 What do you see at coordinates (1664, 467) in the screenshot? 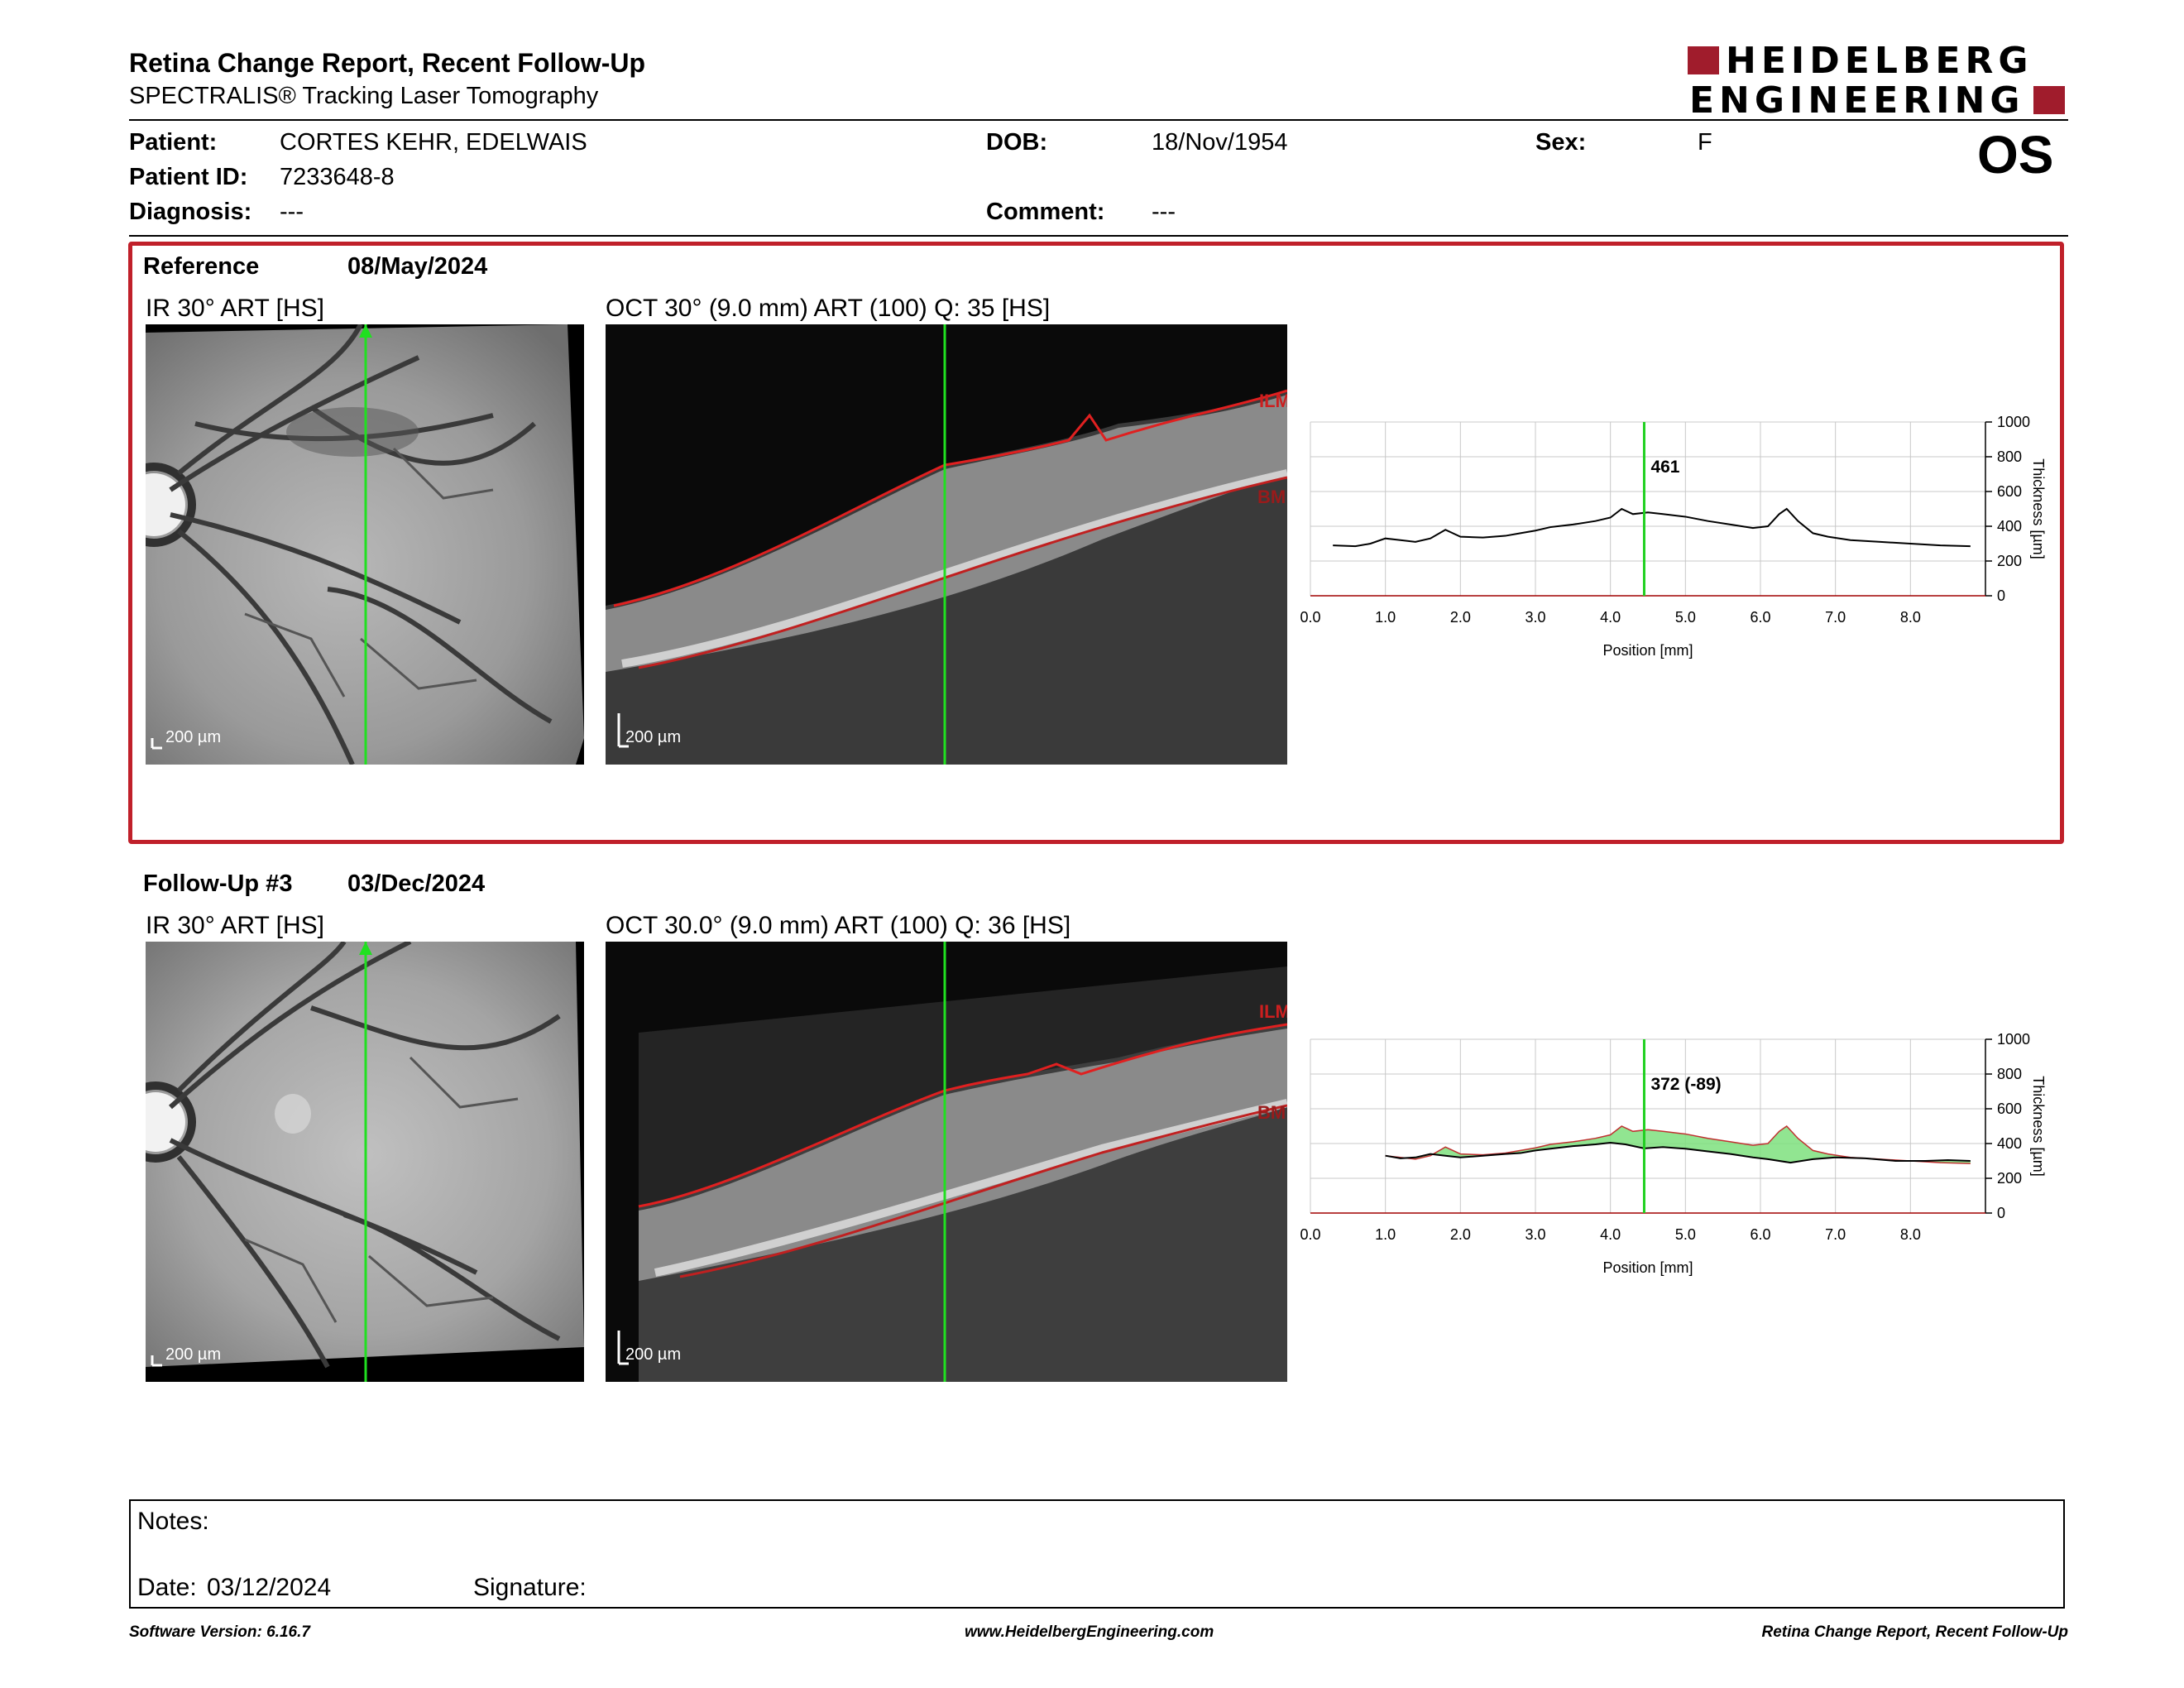
I see `cursor-value: 461` at bounding box center [1664, 467].